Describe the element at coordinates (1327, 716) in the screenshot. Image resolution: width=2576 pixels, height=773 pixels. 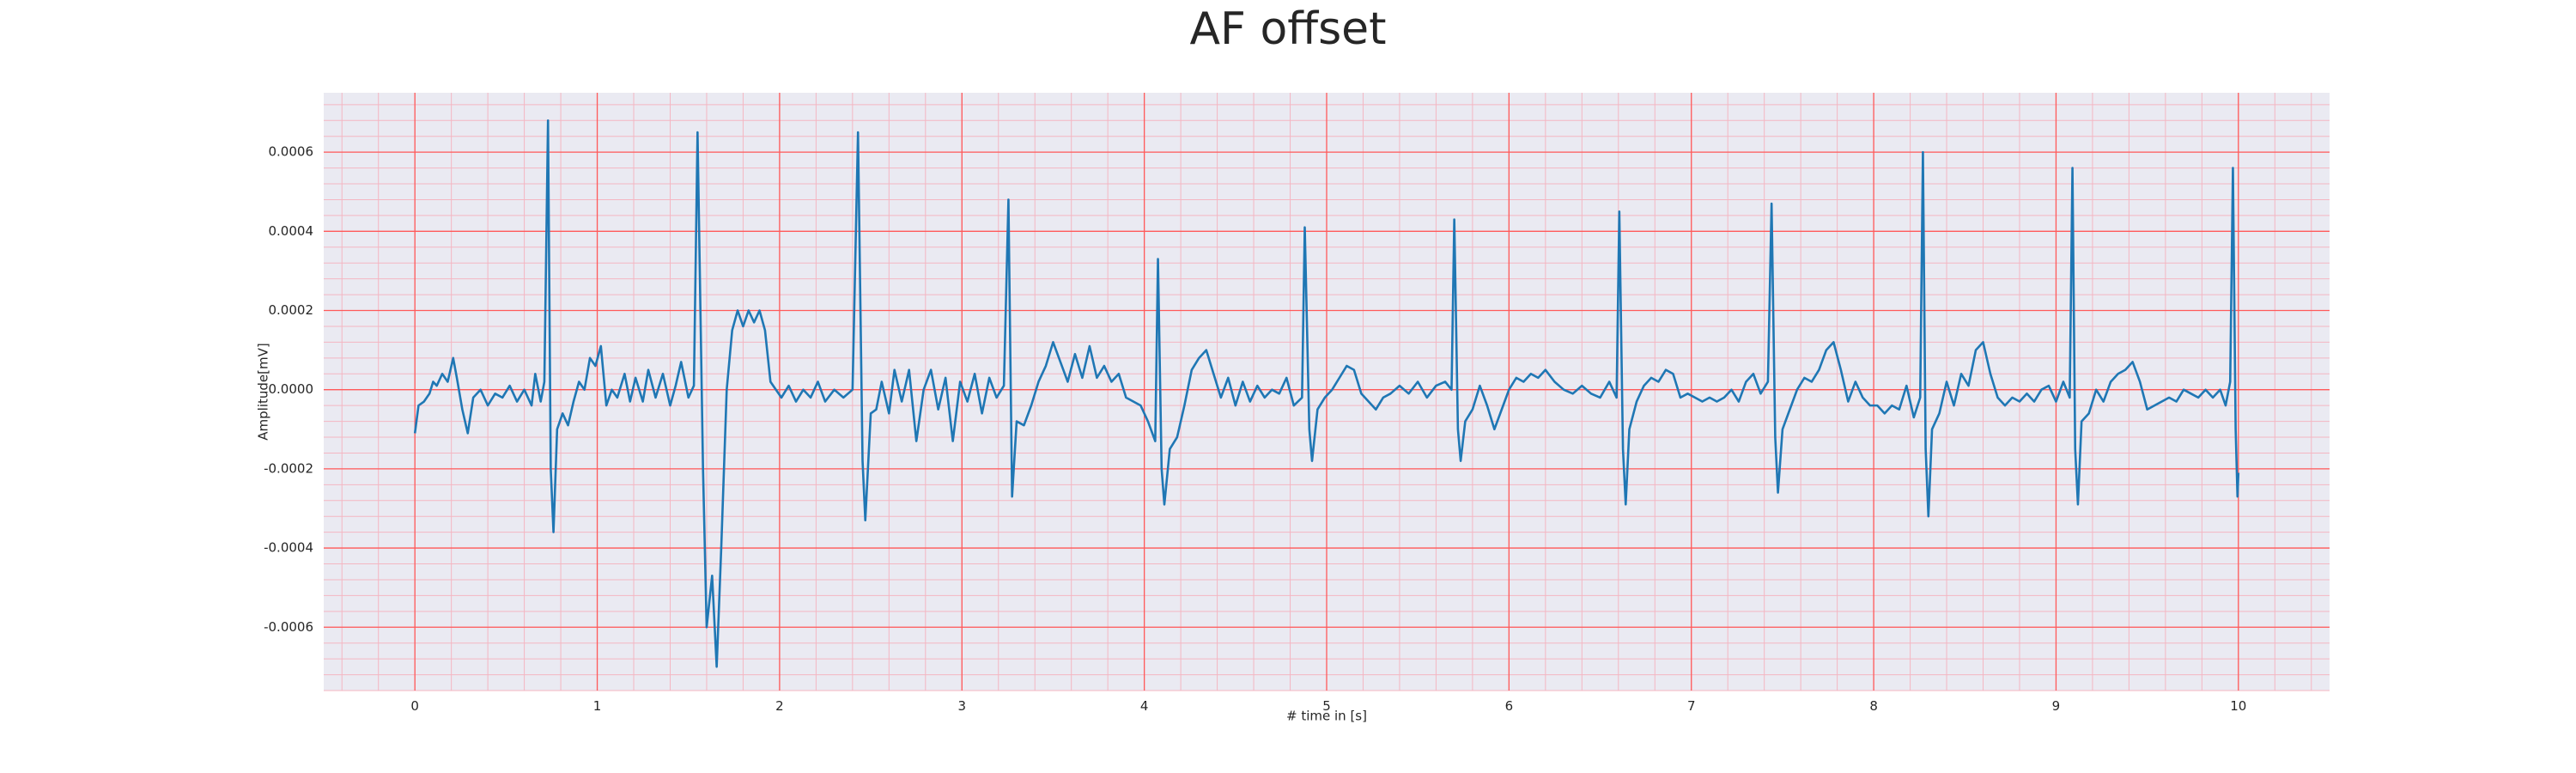
I see `x-axis-label: # time in [s]` at that location.